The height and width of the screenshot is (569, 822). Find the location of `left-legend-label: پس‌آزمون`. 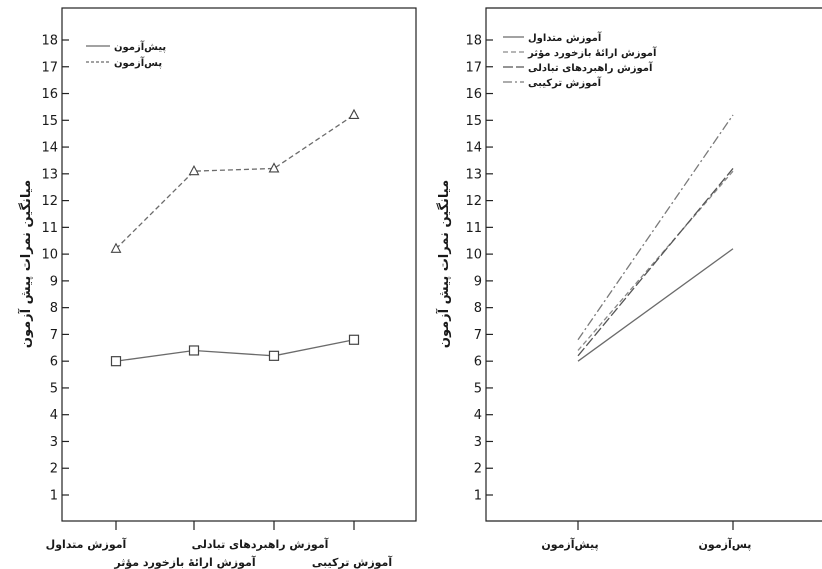

left-legend-label: پس‌آزمون is located at coordinates (138, 62).